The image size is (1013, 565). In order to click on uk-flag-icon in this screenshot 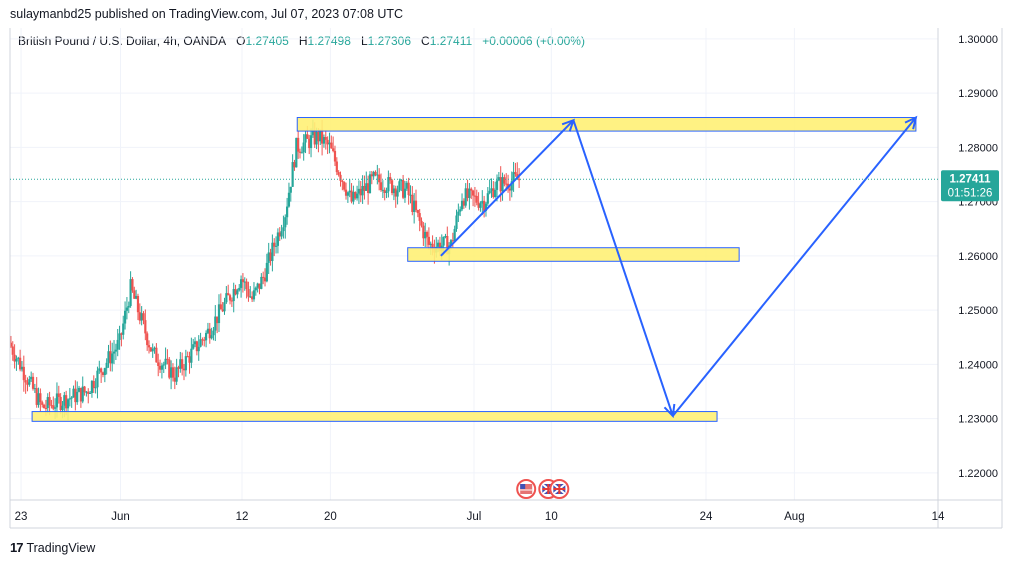, I will do `click(548, 489)`.